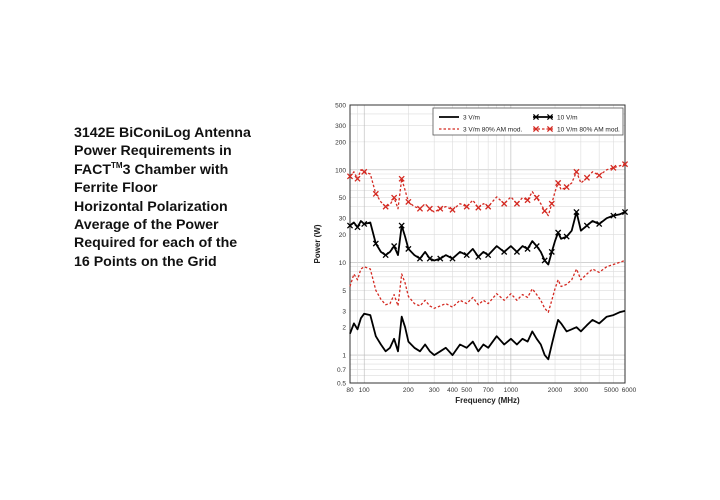 This screenshot has height=500, width=720. I want to click on caption-chamber: 3 Chamber with, so click(175, 169).